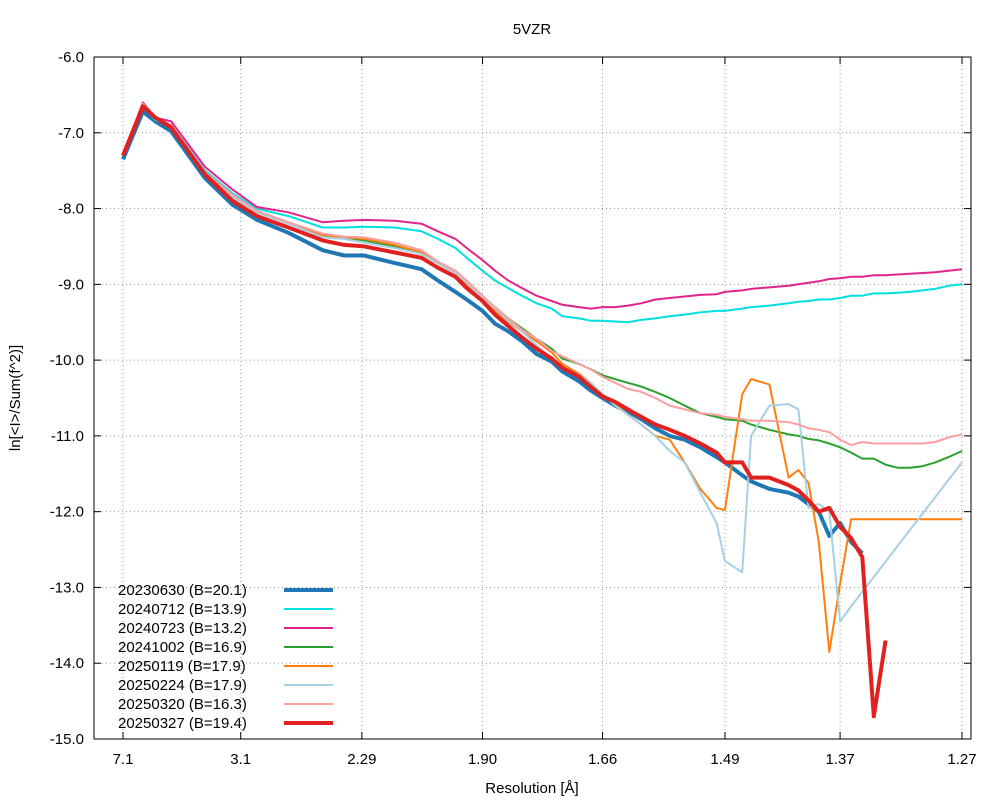  Describe the element at coordinates (482, 759) in the screenshot. I see `x-tick-label: 1.90` at that location.